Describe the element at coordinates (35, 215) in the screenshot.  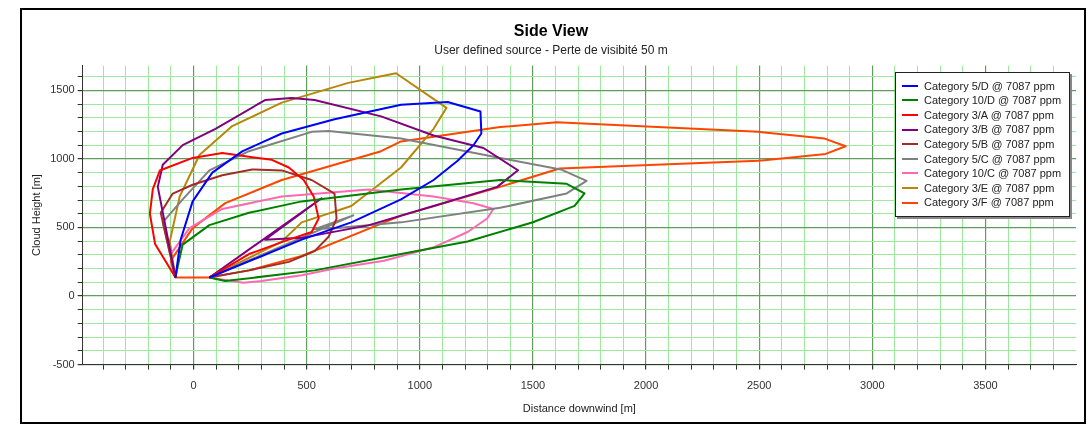
I see `y-axis-title: Cloud Height [m]` at that location.